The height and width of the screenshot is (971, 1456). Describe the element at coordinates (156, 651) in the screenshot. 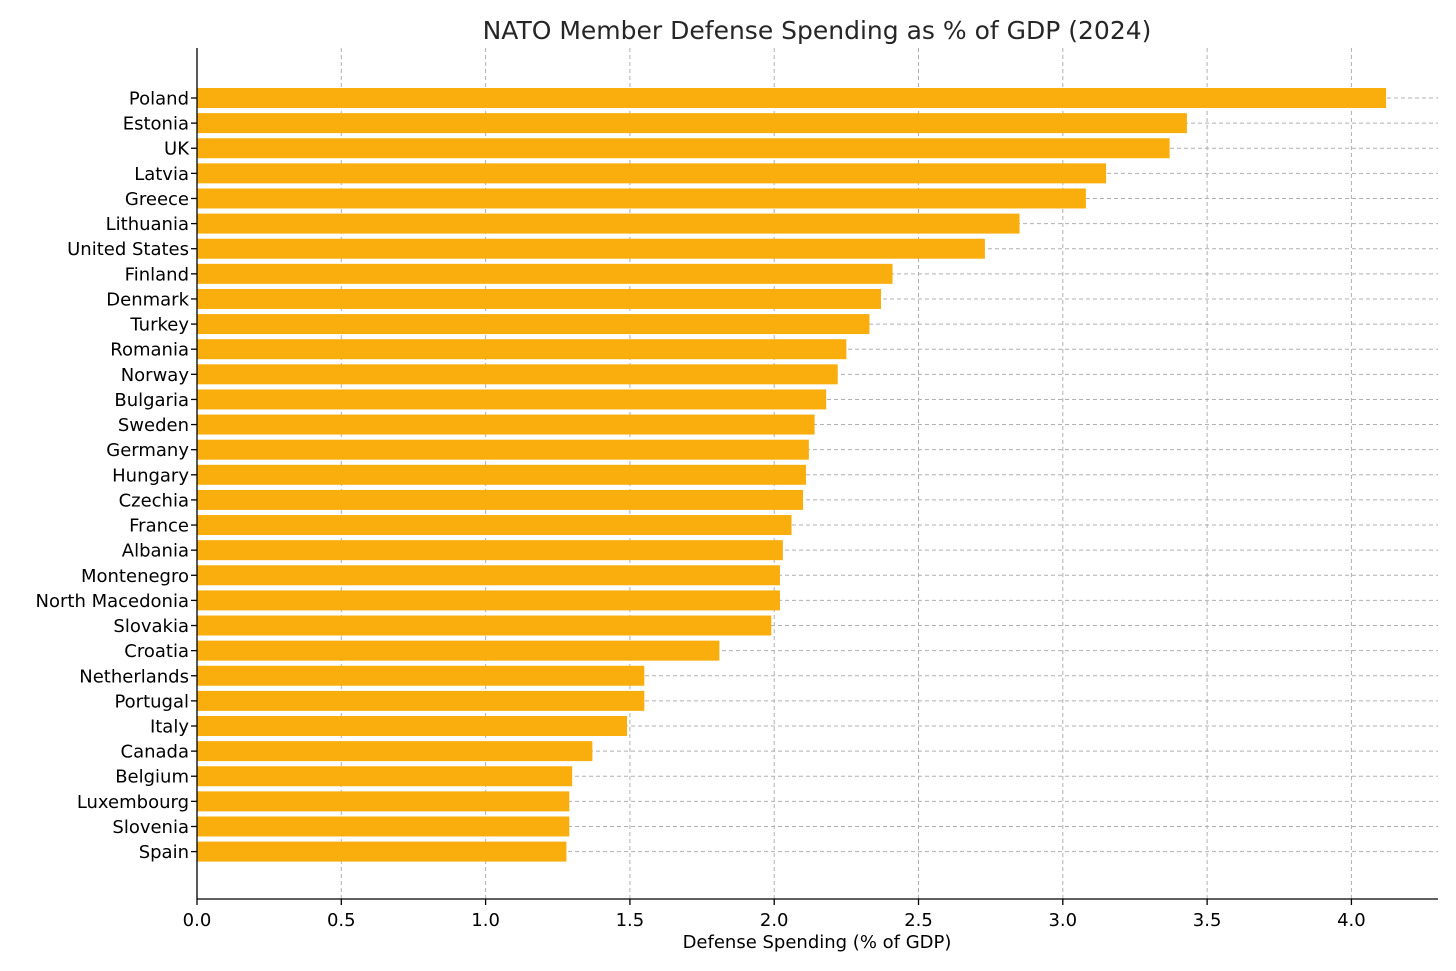

I see `y-category-label: Croatia` at that location.